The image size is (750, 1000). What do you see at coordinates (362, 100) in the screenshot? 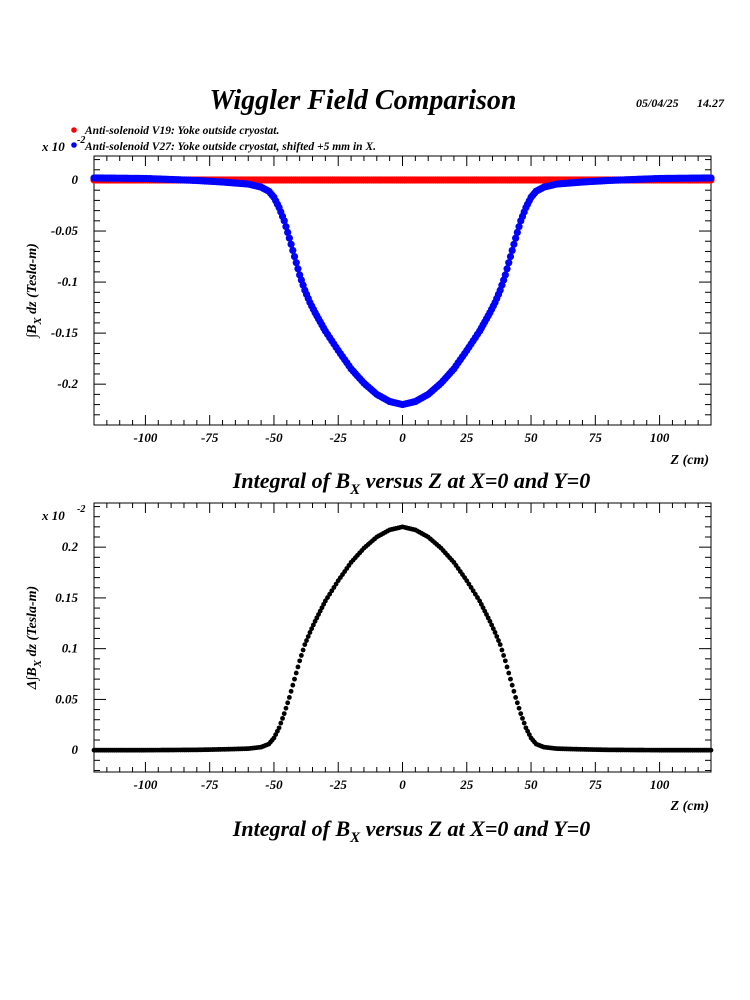
I see `figure-title: Wiggler Field Comparison` at bounding box center [362, 100].